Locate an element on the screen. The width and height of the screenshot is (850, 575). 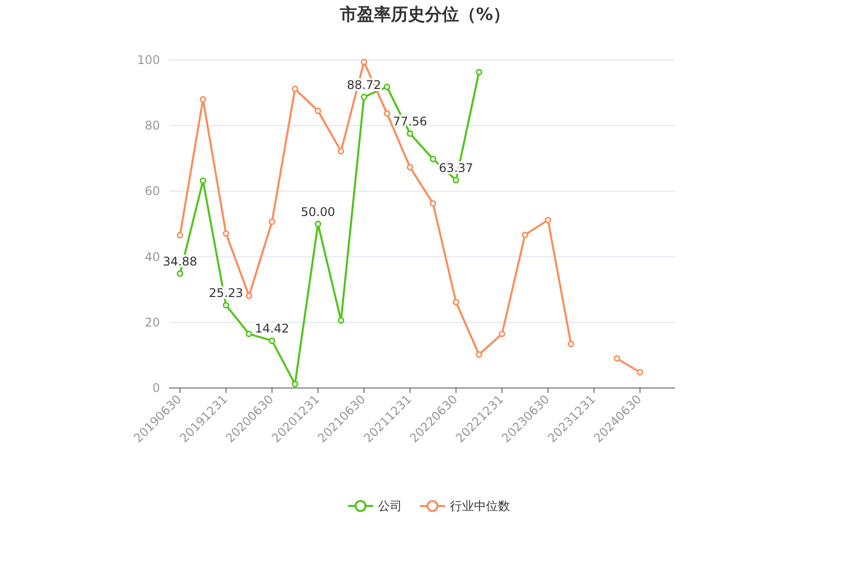
y-tick-label: 100 is located at coordinates (148, 60).